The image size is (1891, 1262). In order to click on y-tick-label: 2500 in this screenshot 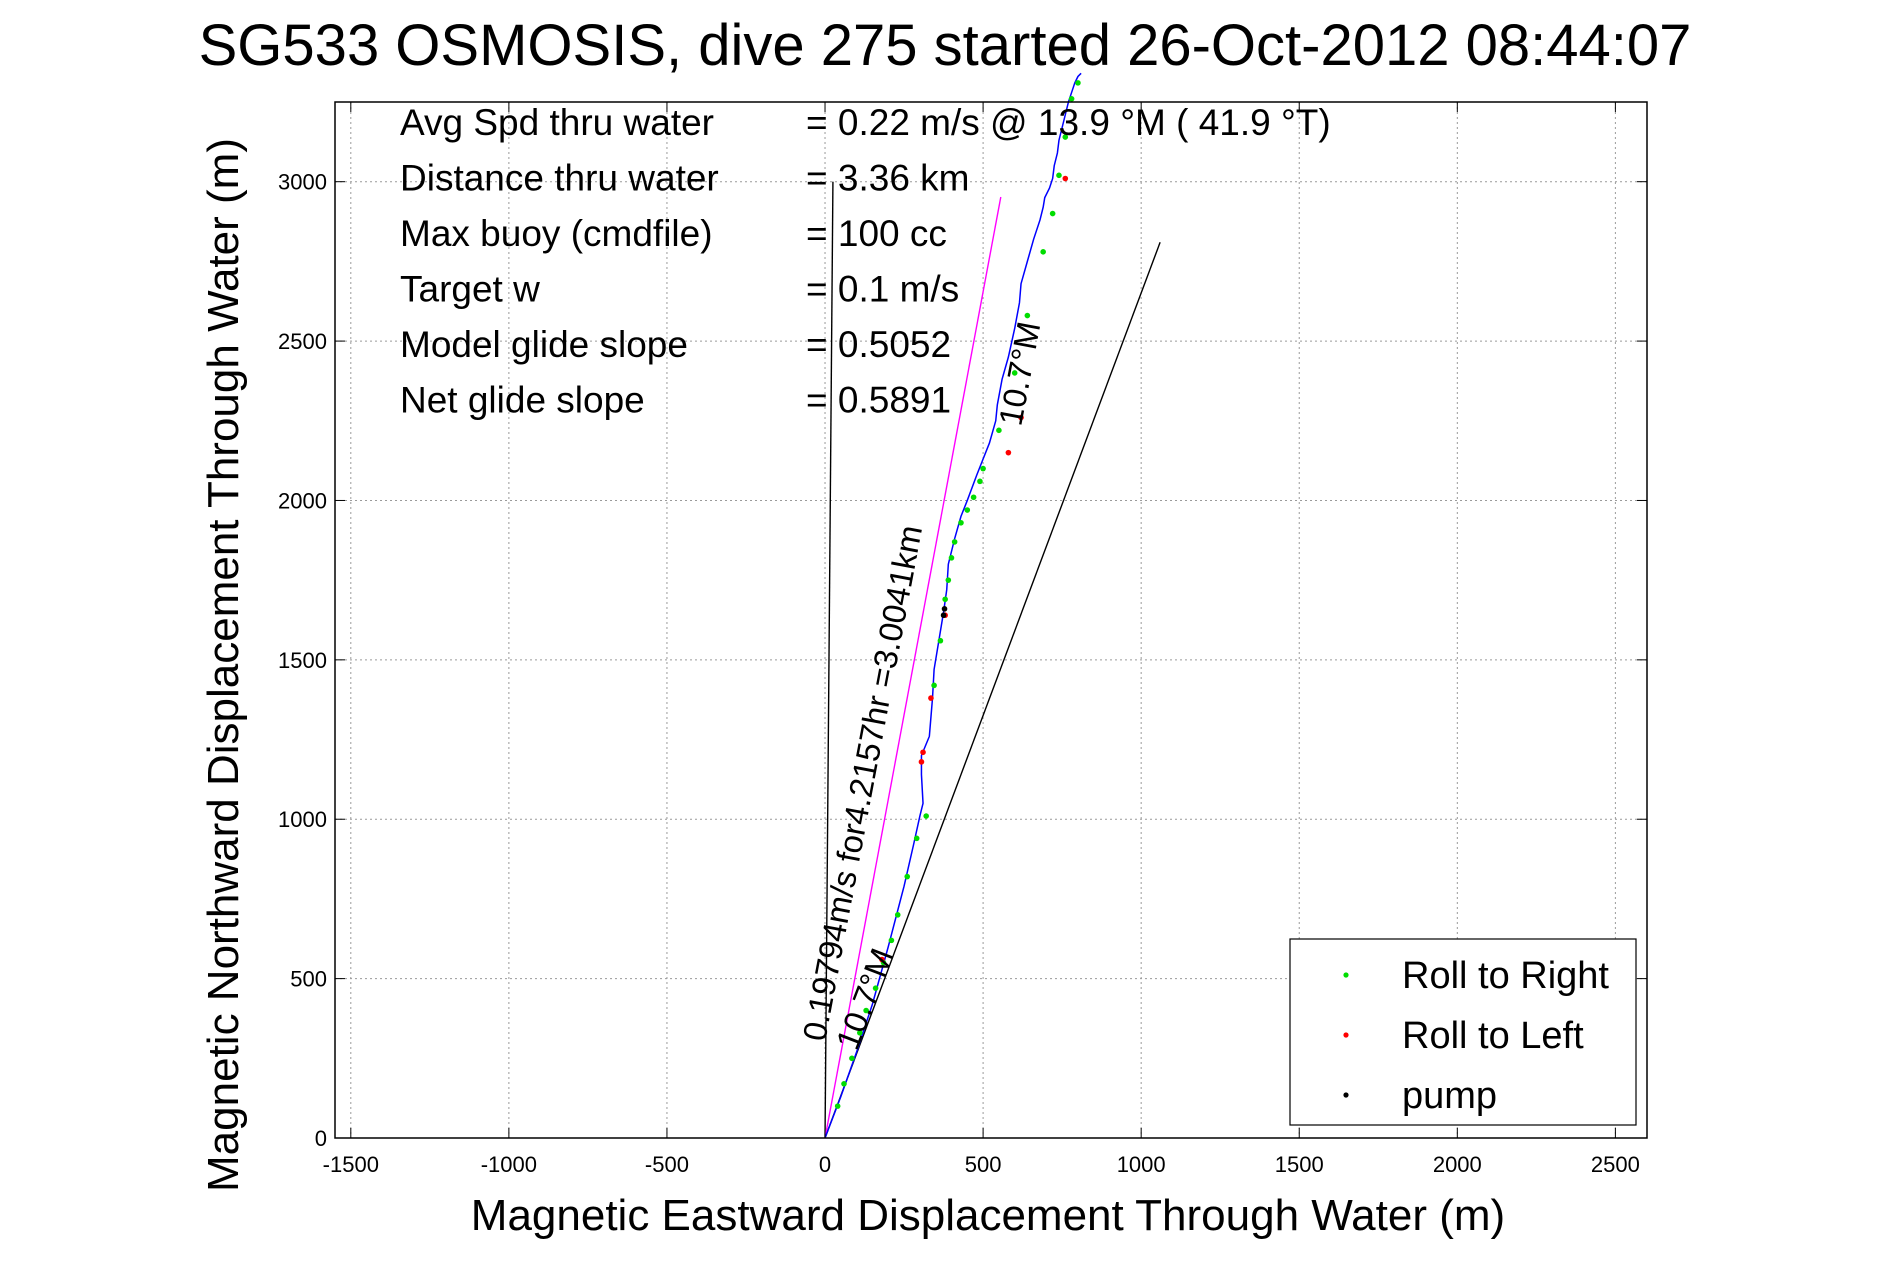, I will do `click(302, 341)`.